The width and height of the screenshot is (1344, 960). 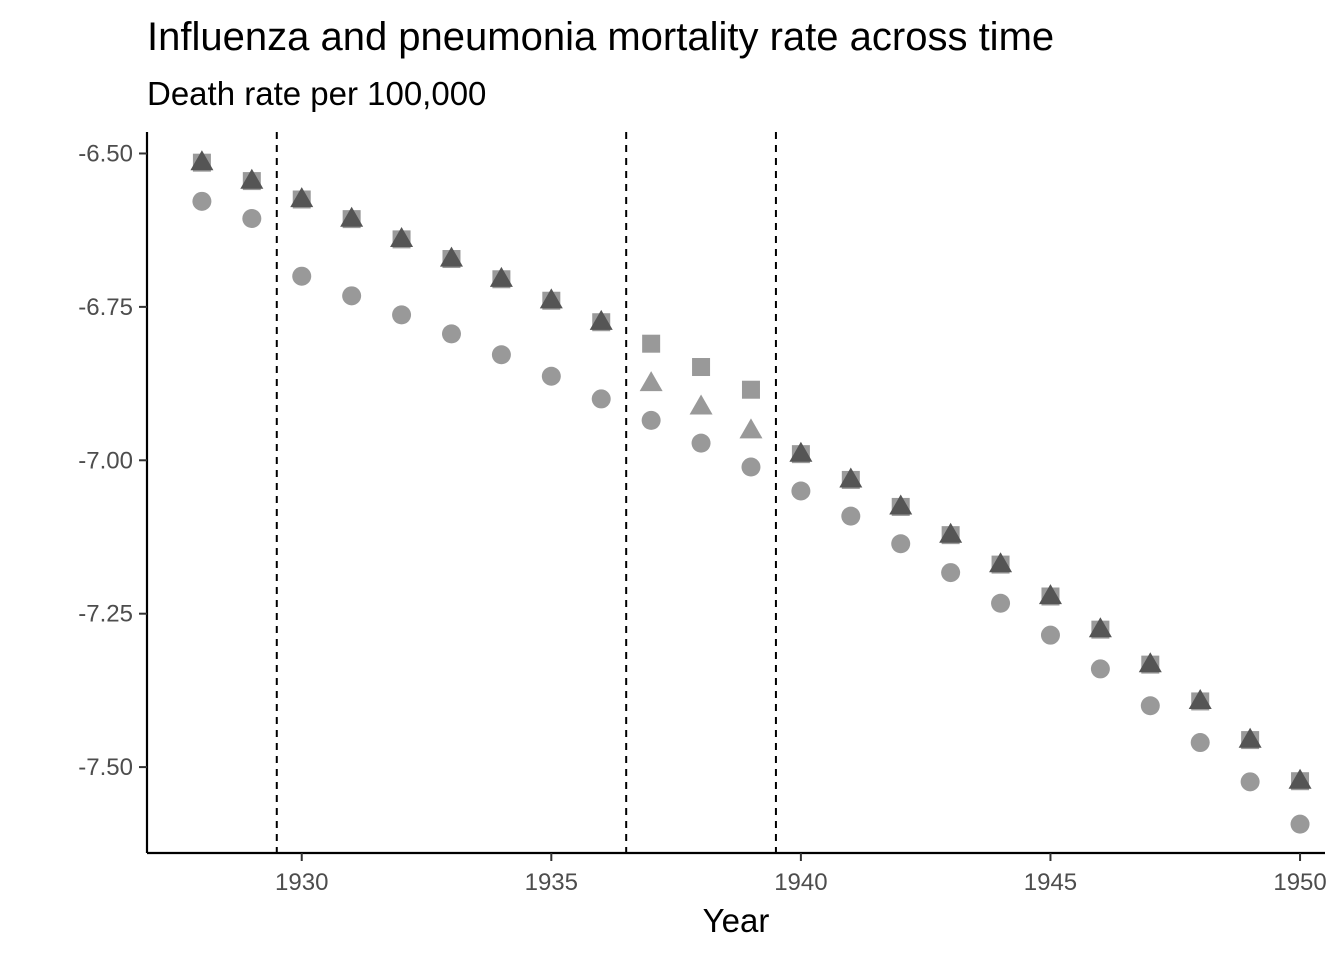 I want to click on y-tick-label: -7.25, so click(x=105, y=614).